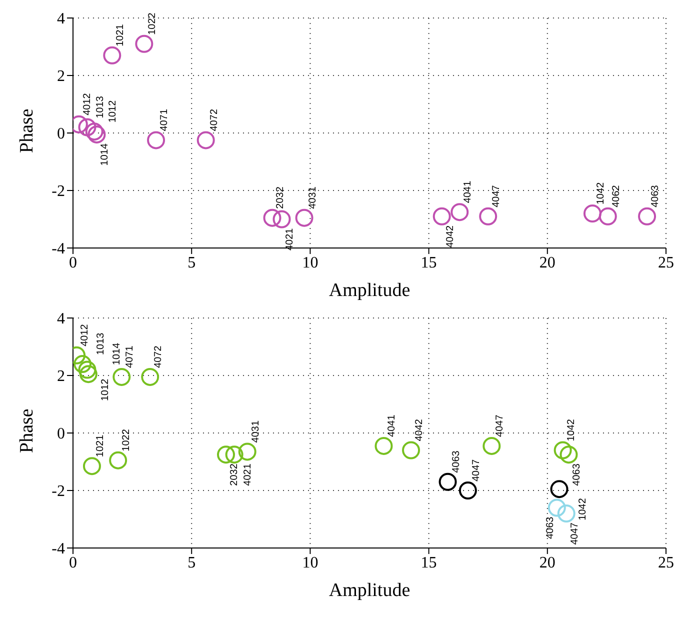 The width and height of the screenshot is (684, 617). What do you see at coordinates (616, 196) in the screenshot?
I see `annotation: 4062` at bounding box center [616, 196].